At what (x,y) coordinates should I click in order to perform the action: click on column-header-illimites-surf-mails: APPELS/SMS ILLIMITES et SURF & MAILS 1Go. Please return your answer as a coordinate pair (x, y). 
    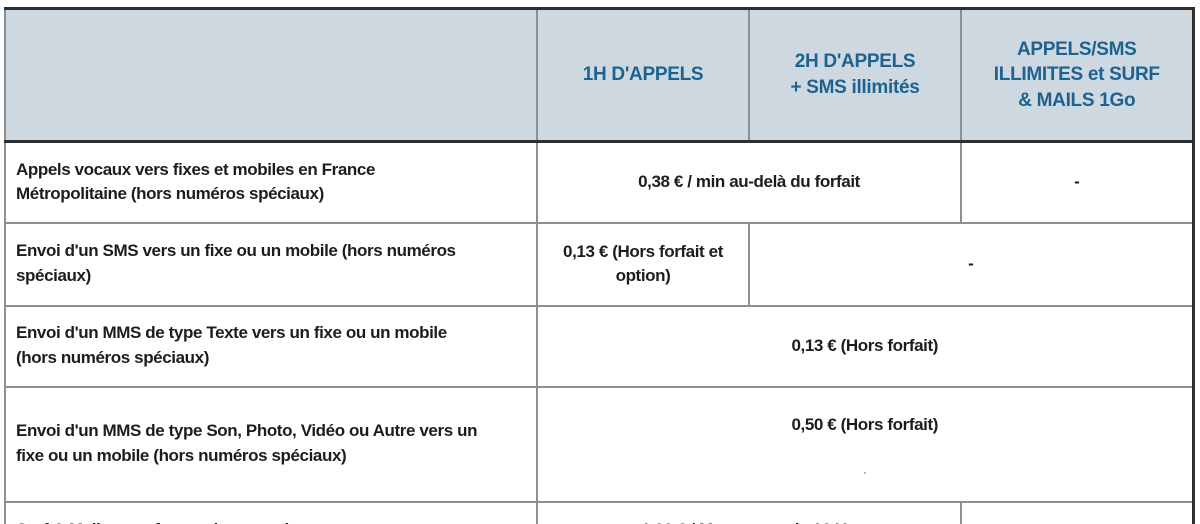
    Looking at the image, I should click on (1077, 75).